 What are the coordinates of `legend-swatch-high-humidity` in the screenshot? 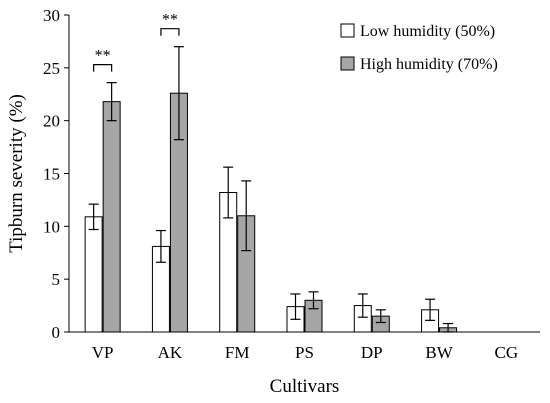 It's located at (347, 63).